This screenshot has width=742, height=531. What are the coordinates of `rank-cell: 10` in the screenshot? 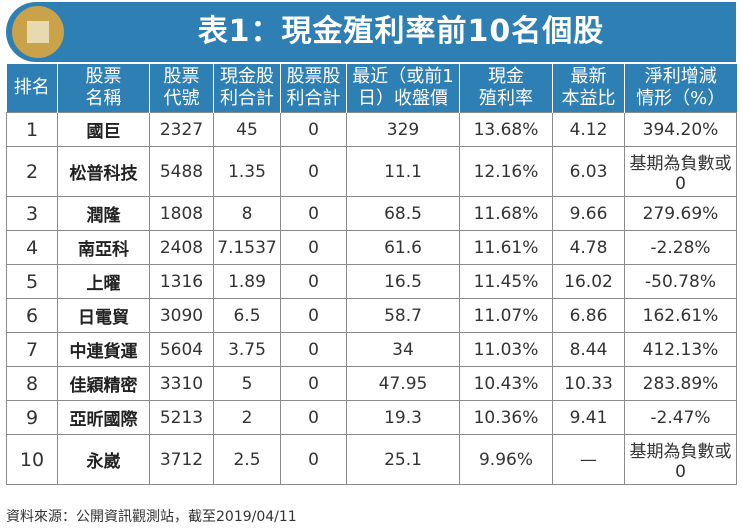 It's located at (32, 459).